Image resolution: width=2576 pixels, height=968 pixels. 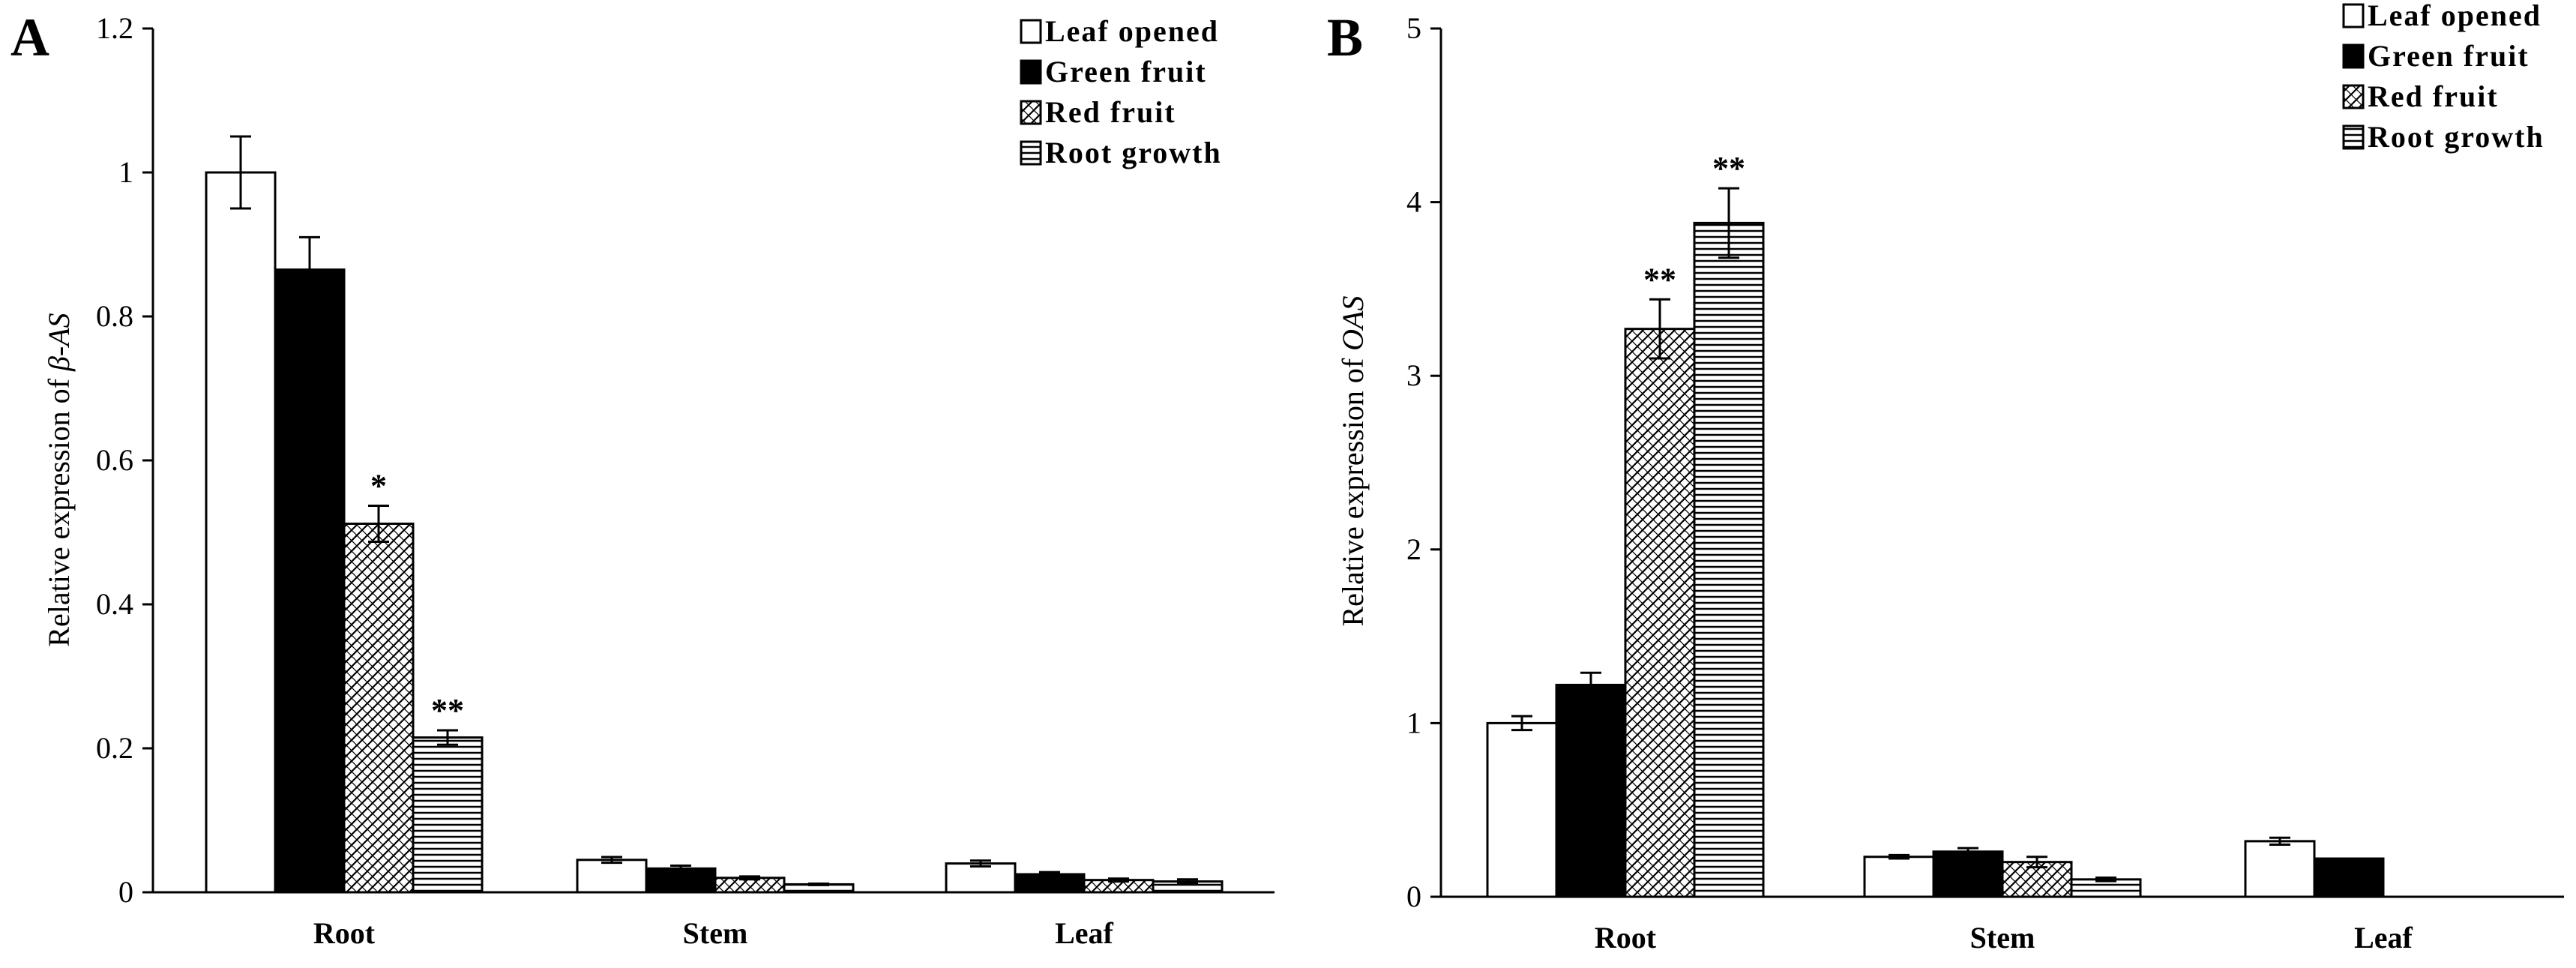 I want to click on y-tick-label: 0.4, so click(x=114, y=604).